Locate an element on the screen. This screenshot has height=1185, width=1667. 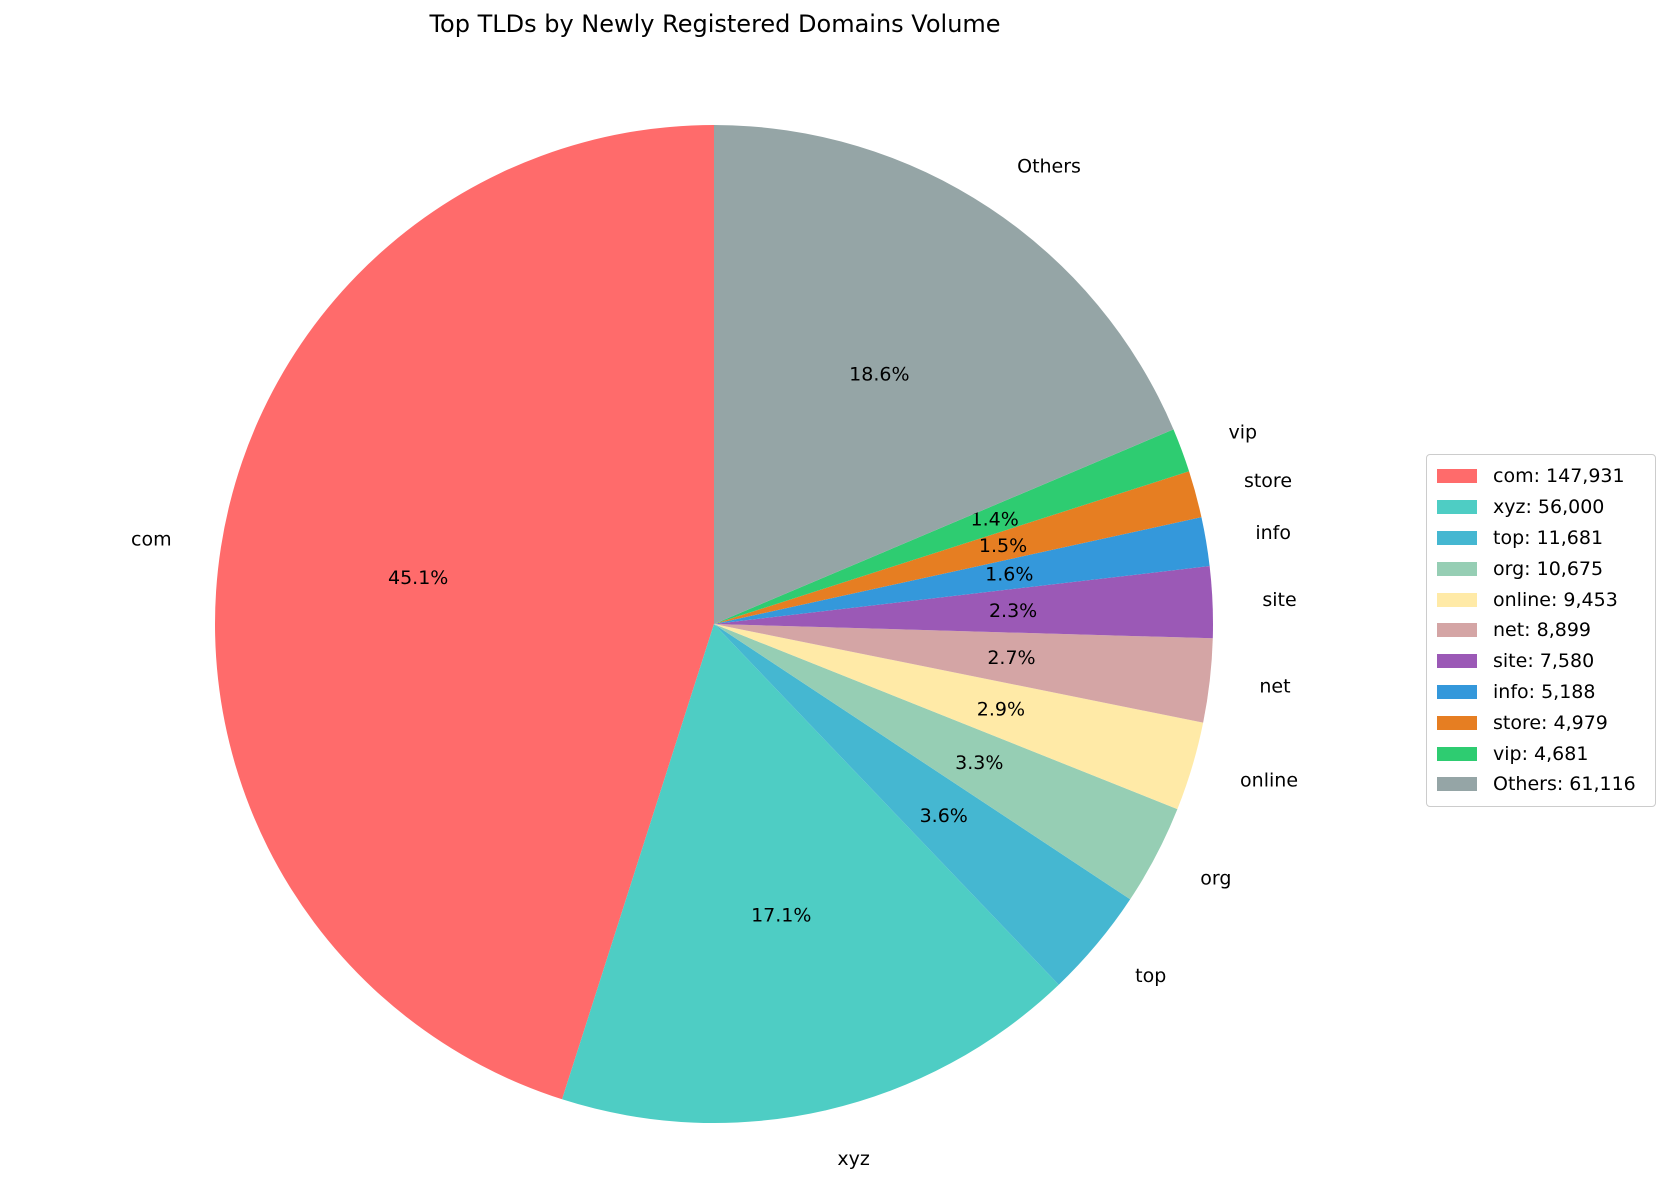
legend-label: online: 9,453 is located at coordinates (1555, 599).